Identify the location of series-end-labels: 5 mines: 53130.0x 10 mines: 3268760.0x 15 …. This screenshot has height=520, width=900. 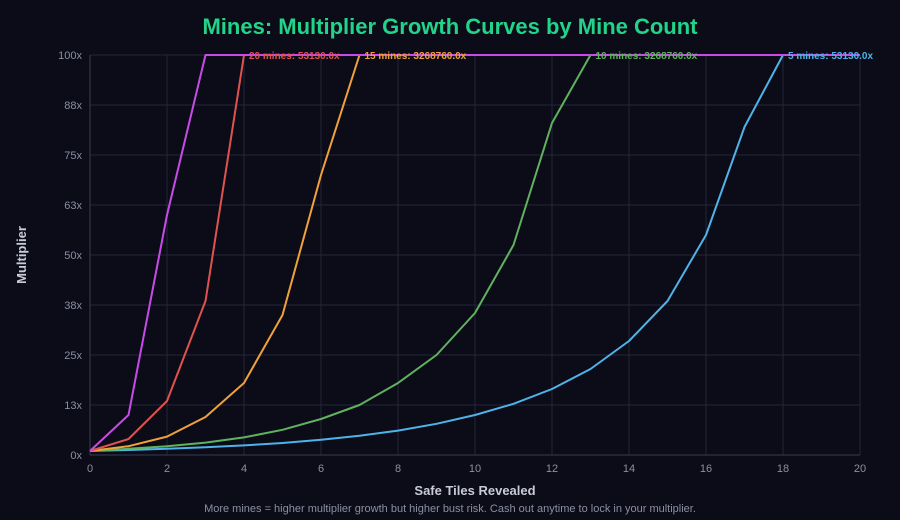
(561, 56).